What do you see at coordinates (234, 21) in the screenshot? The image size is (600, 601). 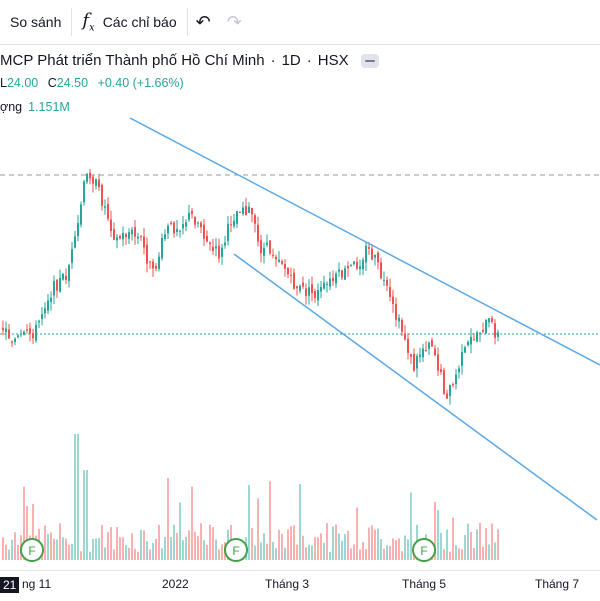 I see `redo-icon: ↷` at bounding box center [234, 21].